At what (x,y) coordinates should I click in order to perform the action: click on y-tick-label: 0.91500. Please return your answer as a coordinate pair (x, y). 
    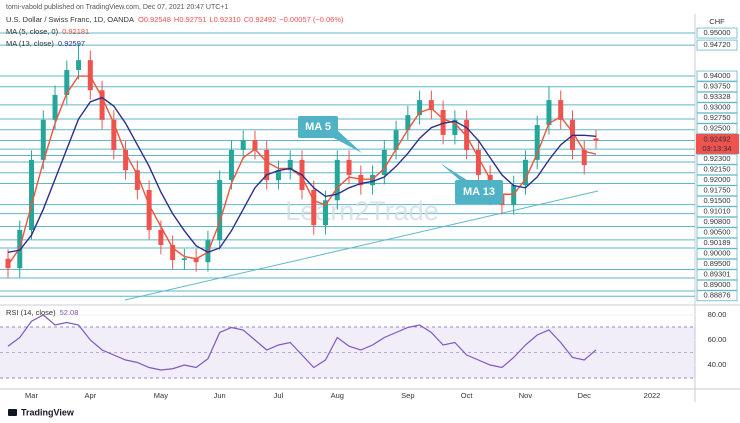
    Looking at the image, I should click on (716, 200).